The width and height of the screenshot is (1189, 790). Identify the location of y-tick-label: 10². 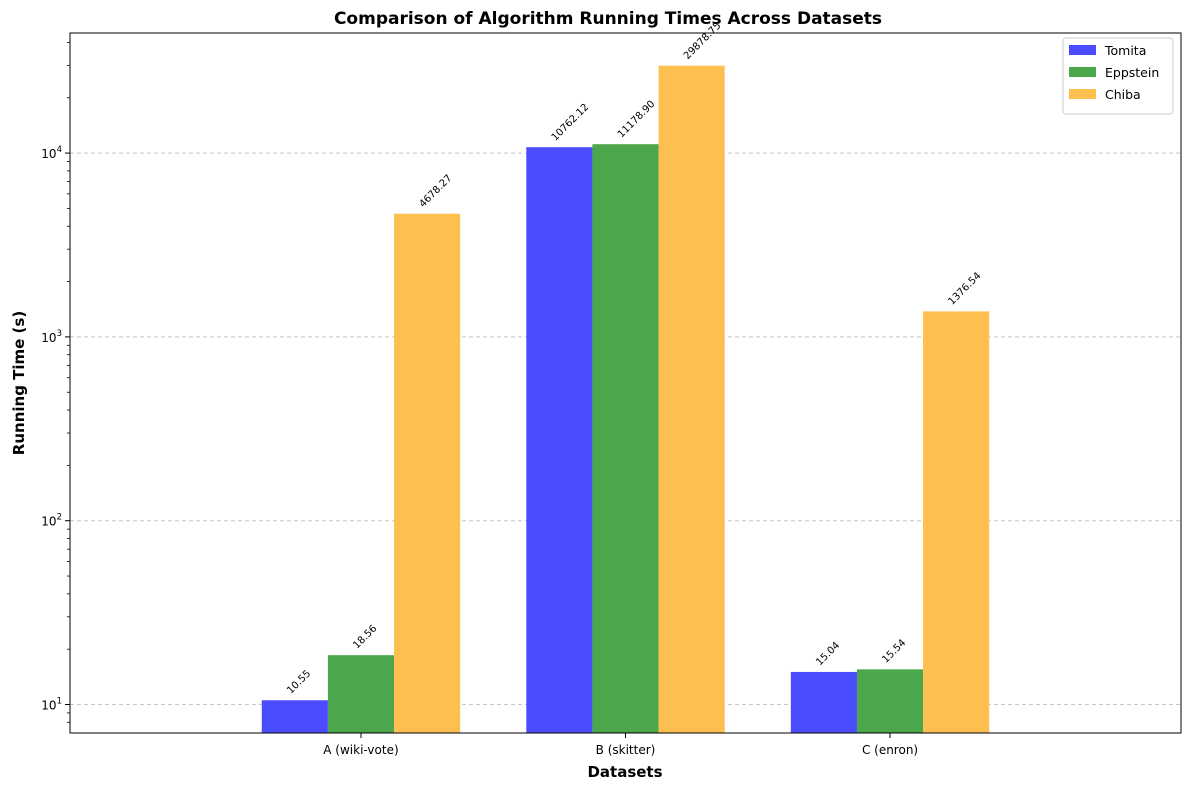
(51, 521).